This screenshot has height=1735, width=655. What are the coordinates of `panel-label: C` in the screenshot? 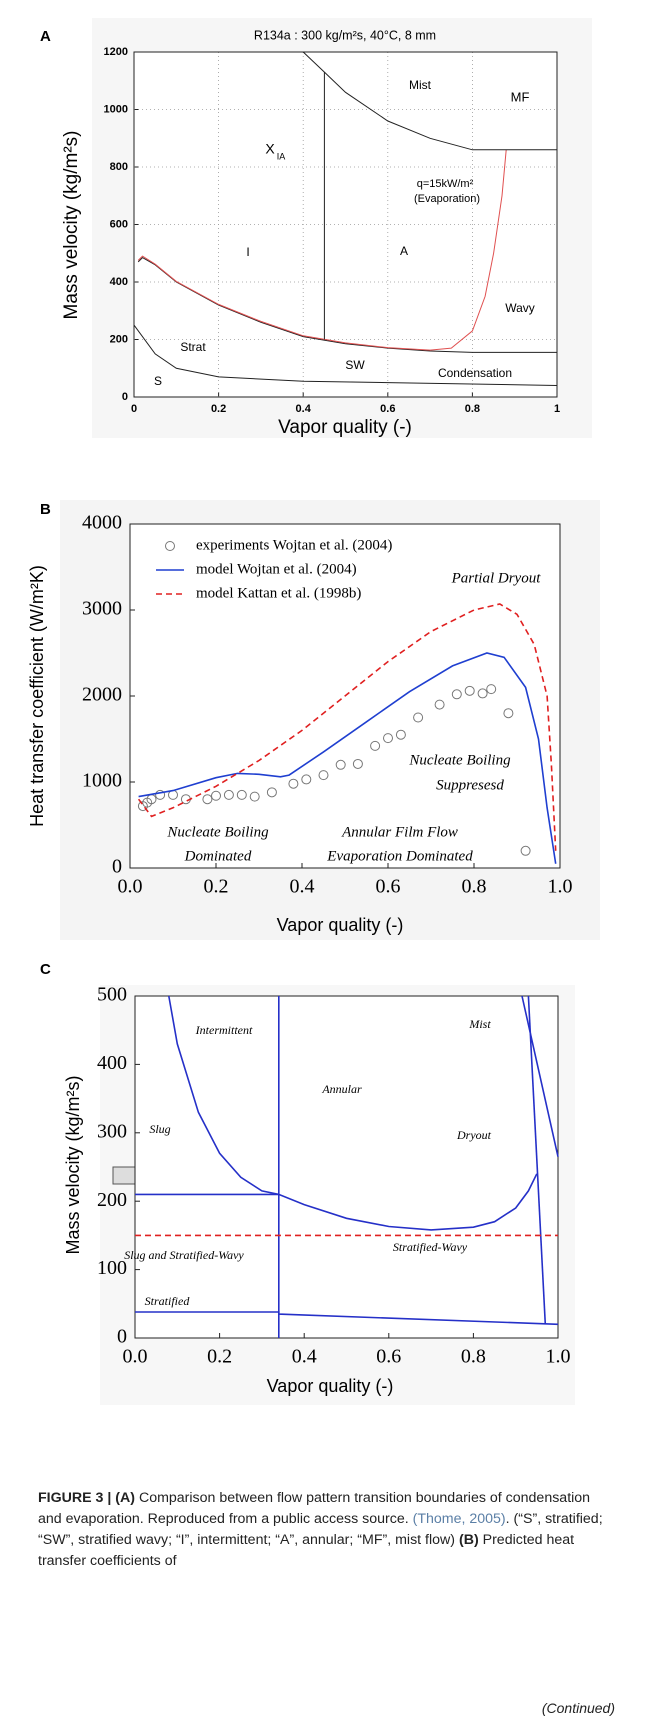 It's located at (45, 969).